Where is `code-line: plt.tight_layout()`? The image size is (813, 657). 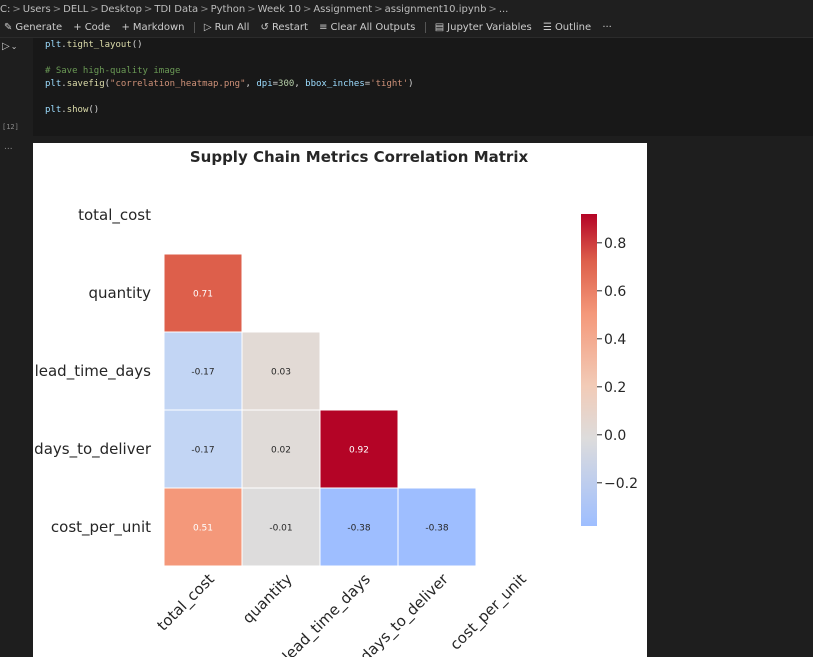 code-line: plt.tight_layout() is located at coordinates (94, 45).